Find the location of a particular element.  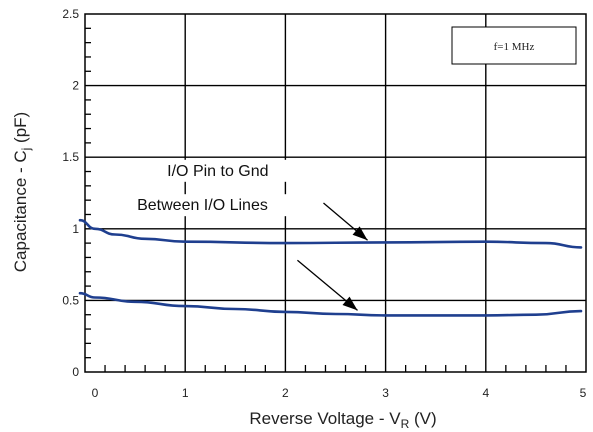

y-tick-labels: 0 0.5 1 1.5 2 2.5 is located at coordinates (70, 193).